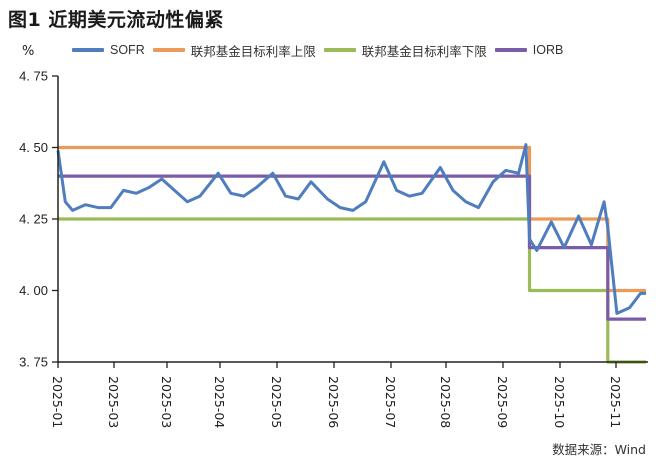 The image size is (660, 467). What do you see at coordinates (108, 50) in the screenshot?
I see `legend-item-sofr: SOFR` at bounding box center [108, 50].